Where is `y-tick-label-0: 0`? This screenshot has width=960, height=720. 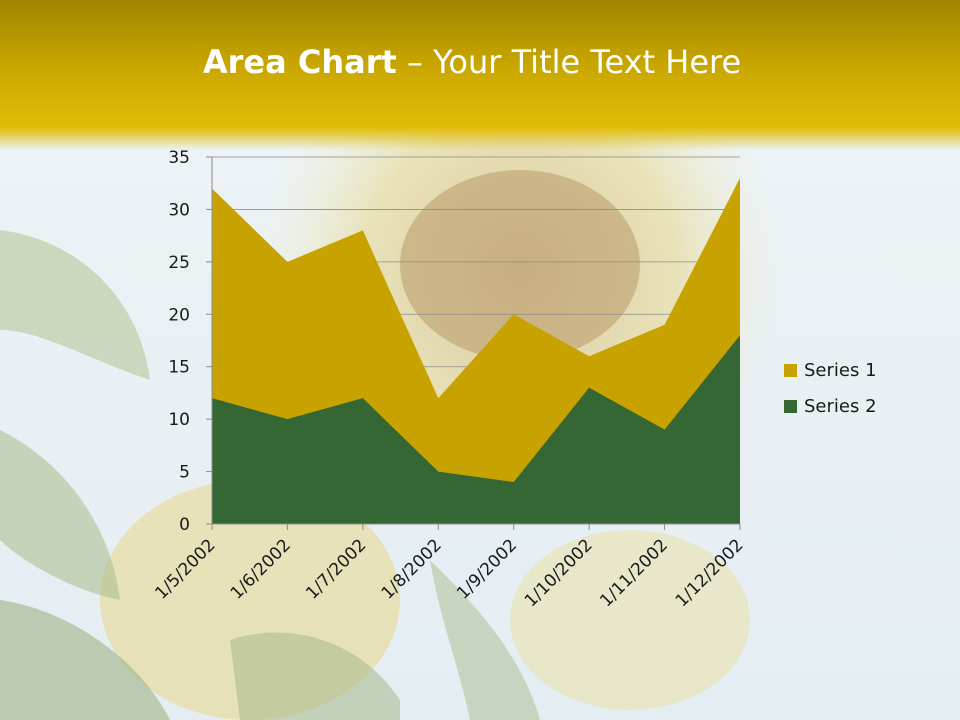 y-tick-label-0: 0 is located at coordinates (184, 525).